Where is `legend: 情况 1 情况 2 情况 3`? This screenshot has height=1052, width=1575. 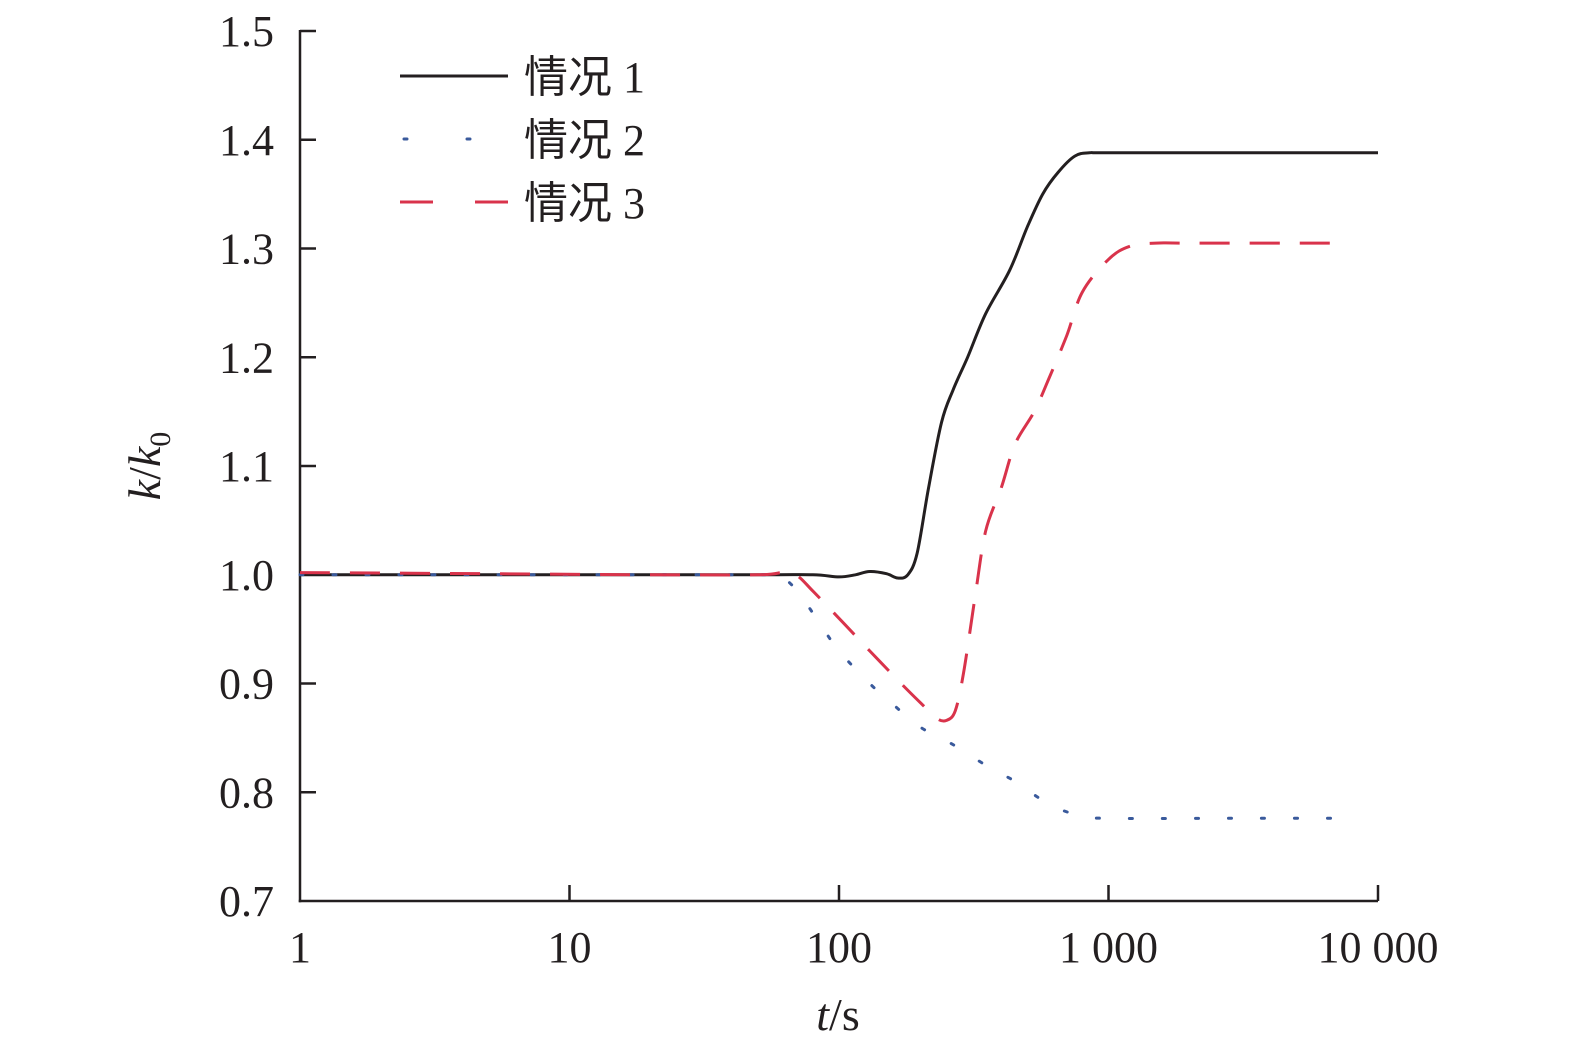
legend: 情况 1 情况 2 情况 3 is located at coordinates (522, 140).